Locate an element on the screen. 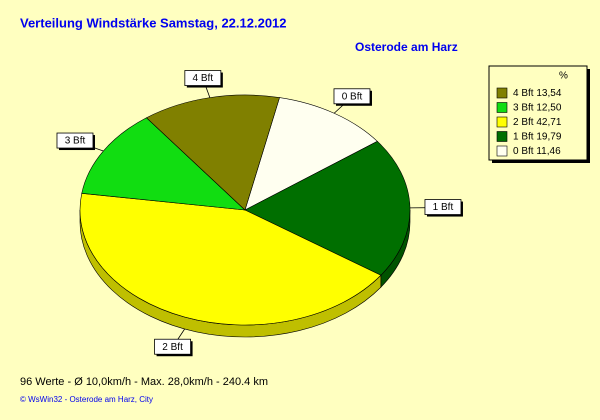  legend-title: % is located at coordinates (563, 76).